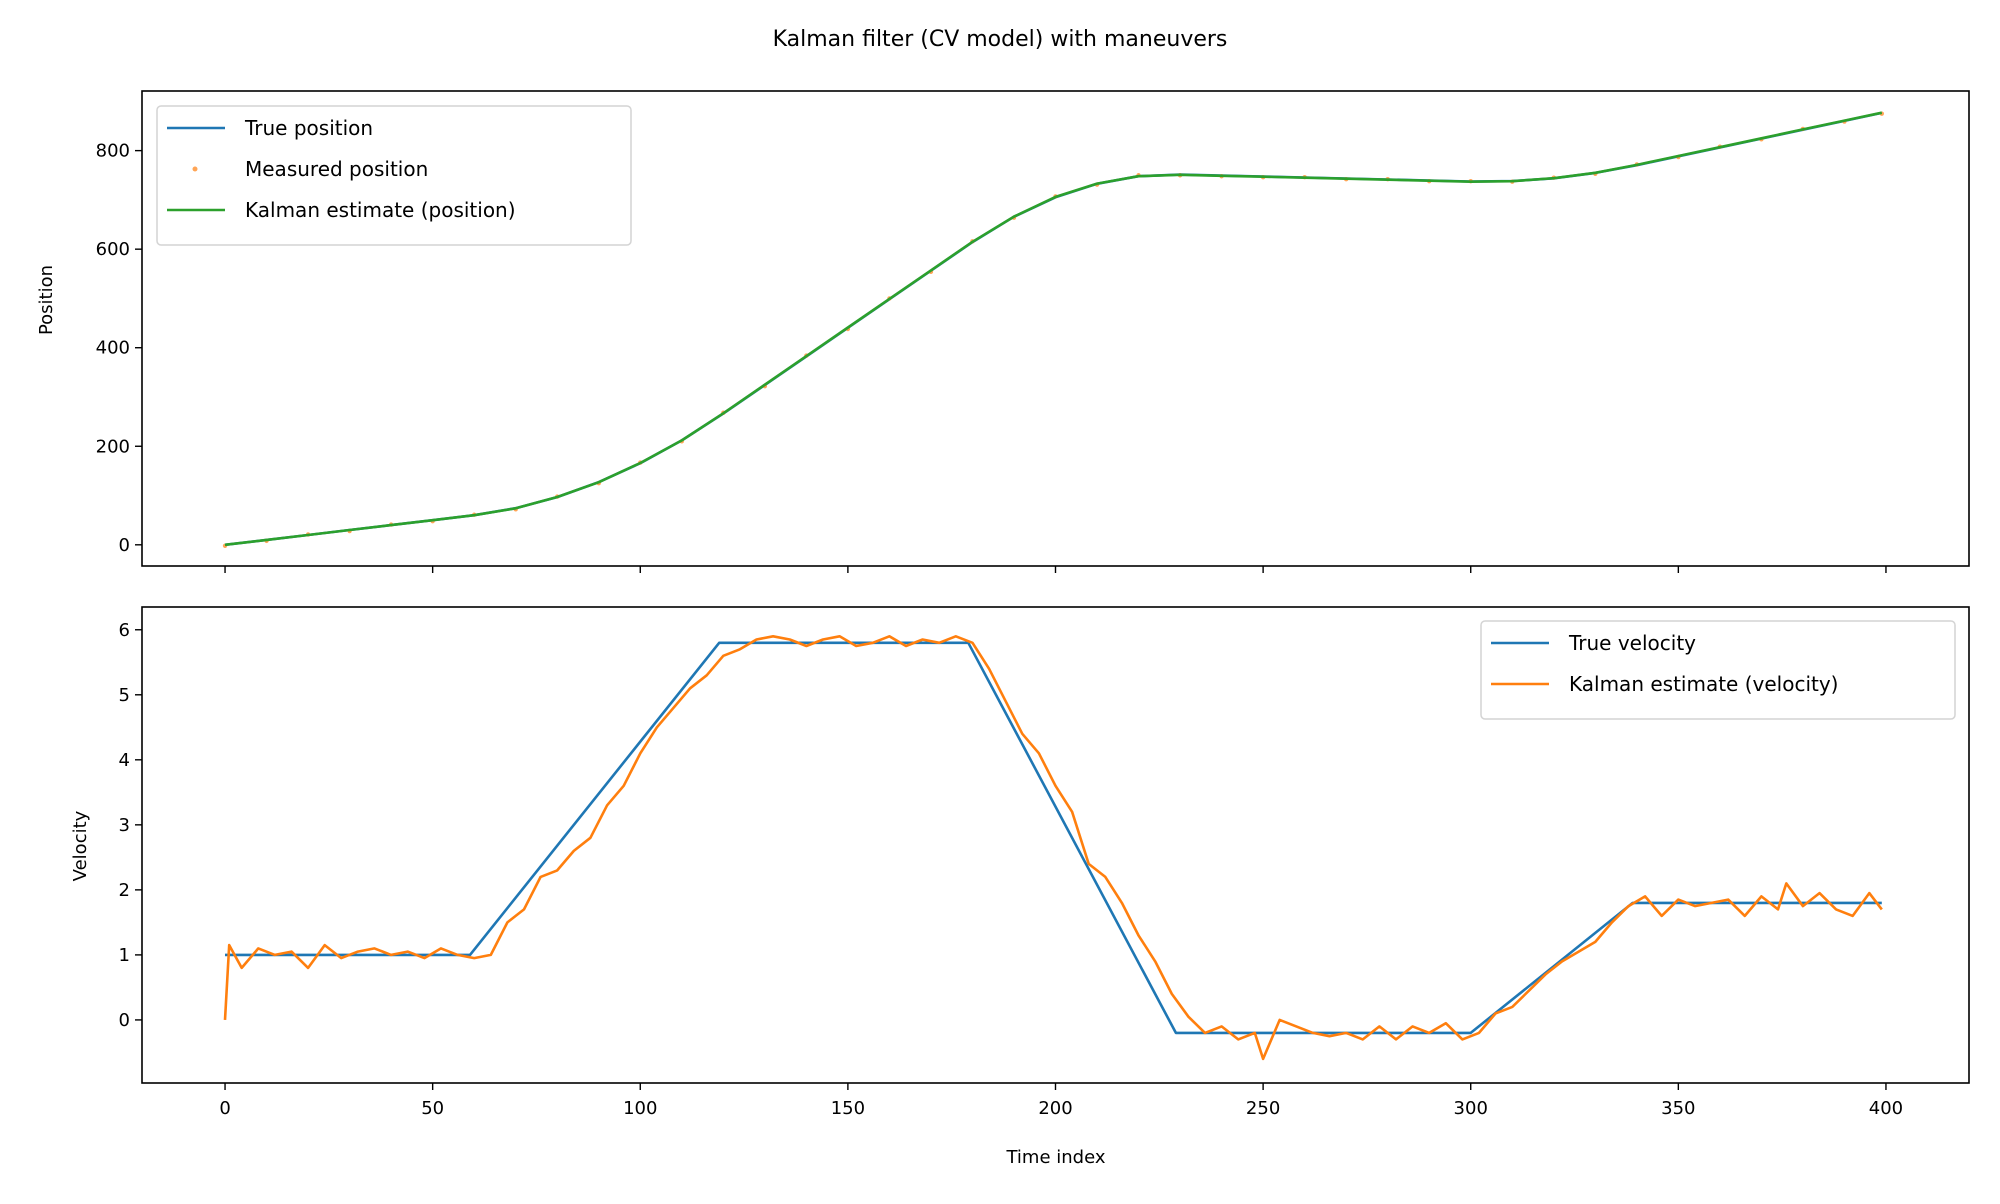  What do you see at coordinates (195, 169) in the screenshot?
I see `legend-marker-dot` at bounding box center [195, 169].